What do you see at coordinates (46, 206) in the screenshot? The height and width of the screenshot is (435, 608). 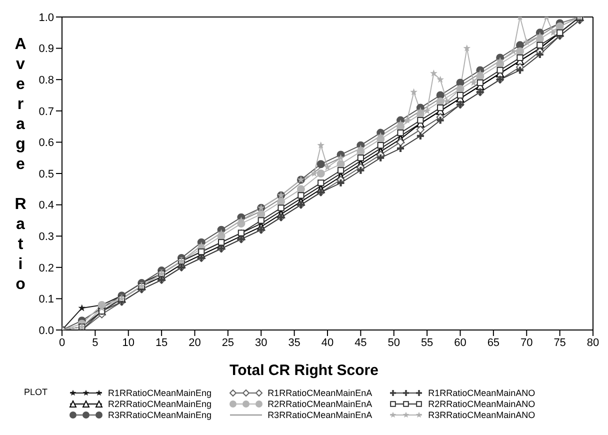 I see `y-tick-label: 0.4` at bounding box center [46, 206].